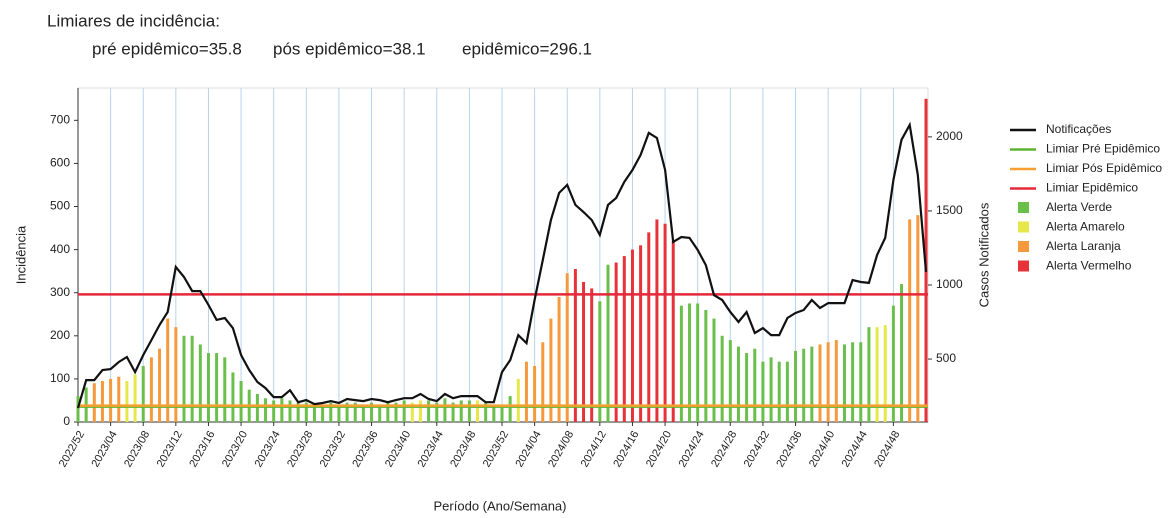 The height and width of the screenshot is (518, 1175). Describe the element at coordinates (594, 449) in the screenshot. I see `x-tick-label: 2024/12` at that location.